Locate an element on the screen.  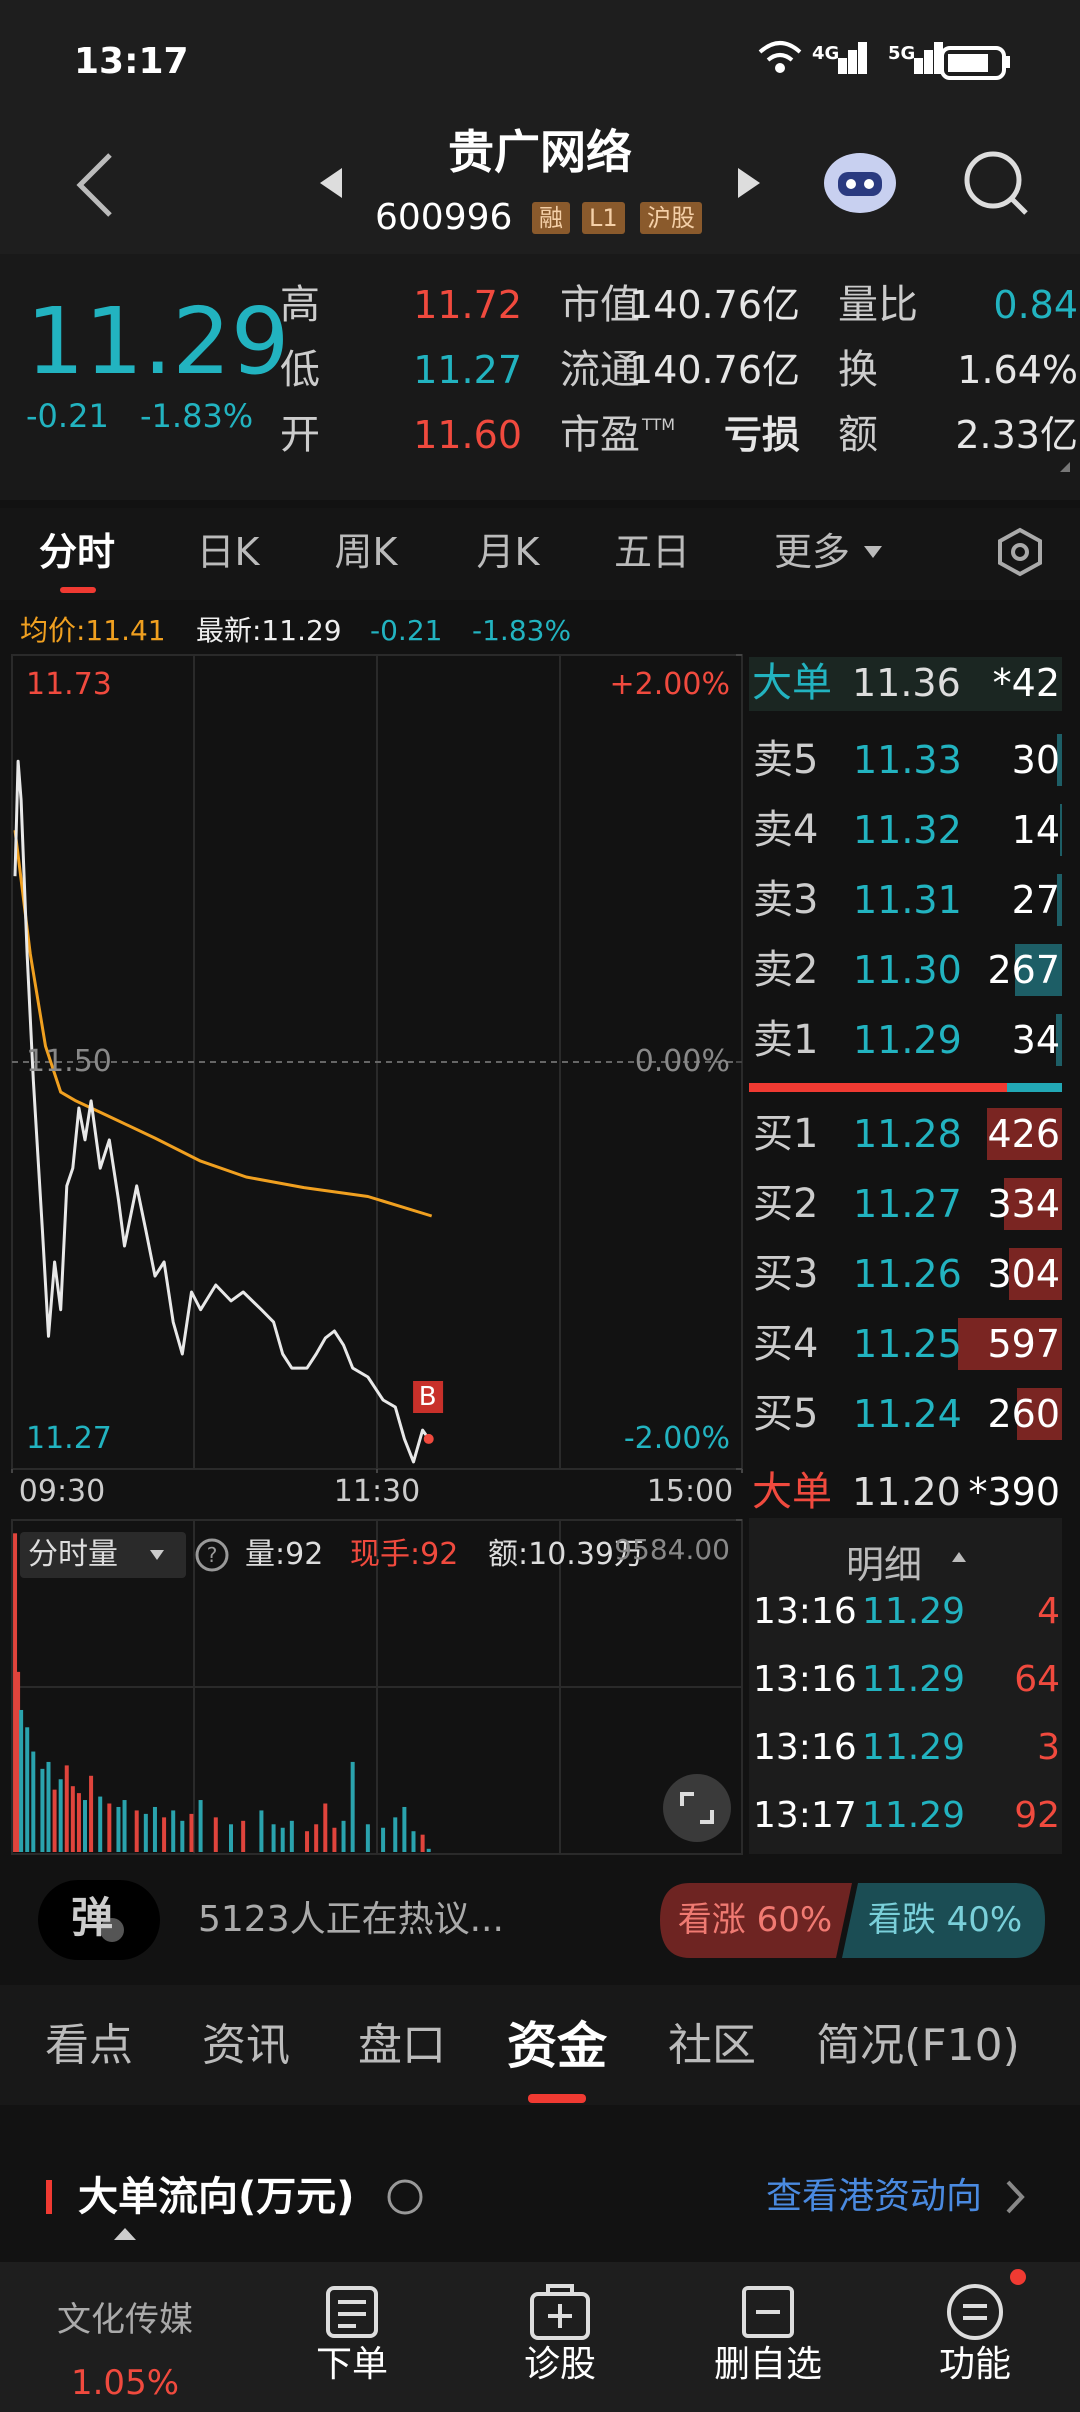
chart-tab: 日K is located at coordinates (228, 552).